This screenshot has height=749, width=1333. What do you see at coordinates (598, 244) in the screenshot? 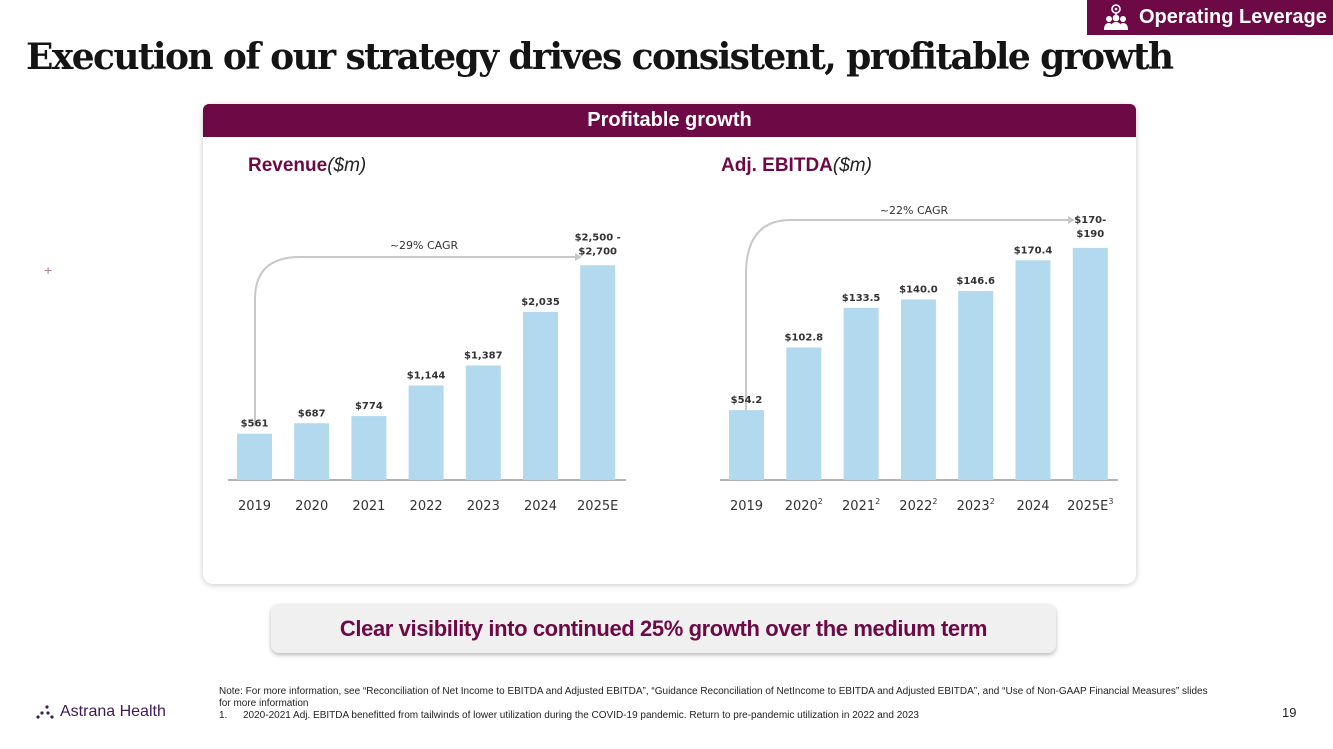
I see `chart1-data-label: $2,500 -$2,700` at bounding box center [598, 244].